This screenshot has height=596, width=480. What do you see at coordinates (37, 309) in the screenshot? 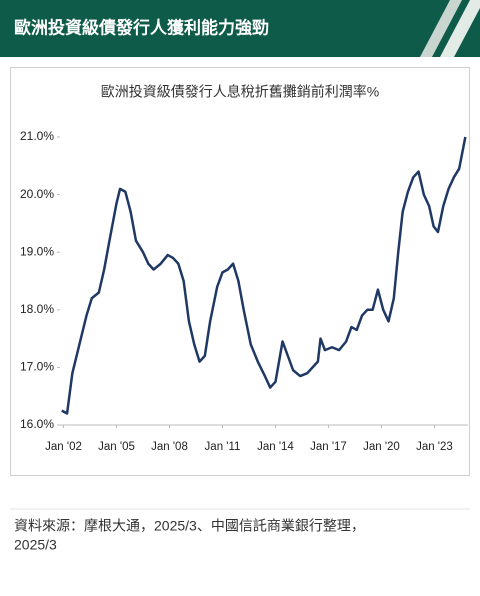
I see `y-tick-label: 18.0%` at bounding box center [37, 309].